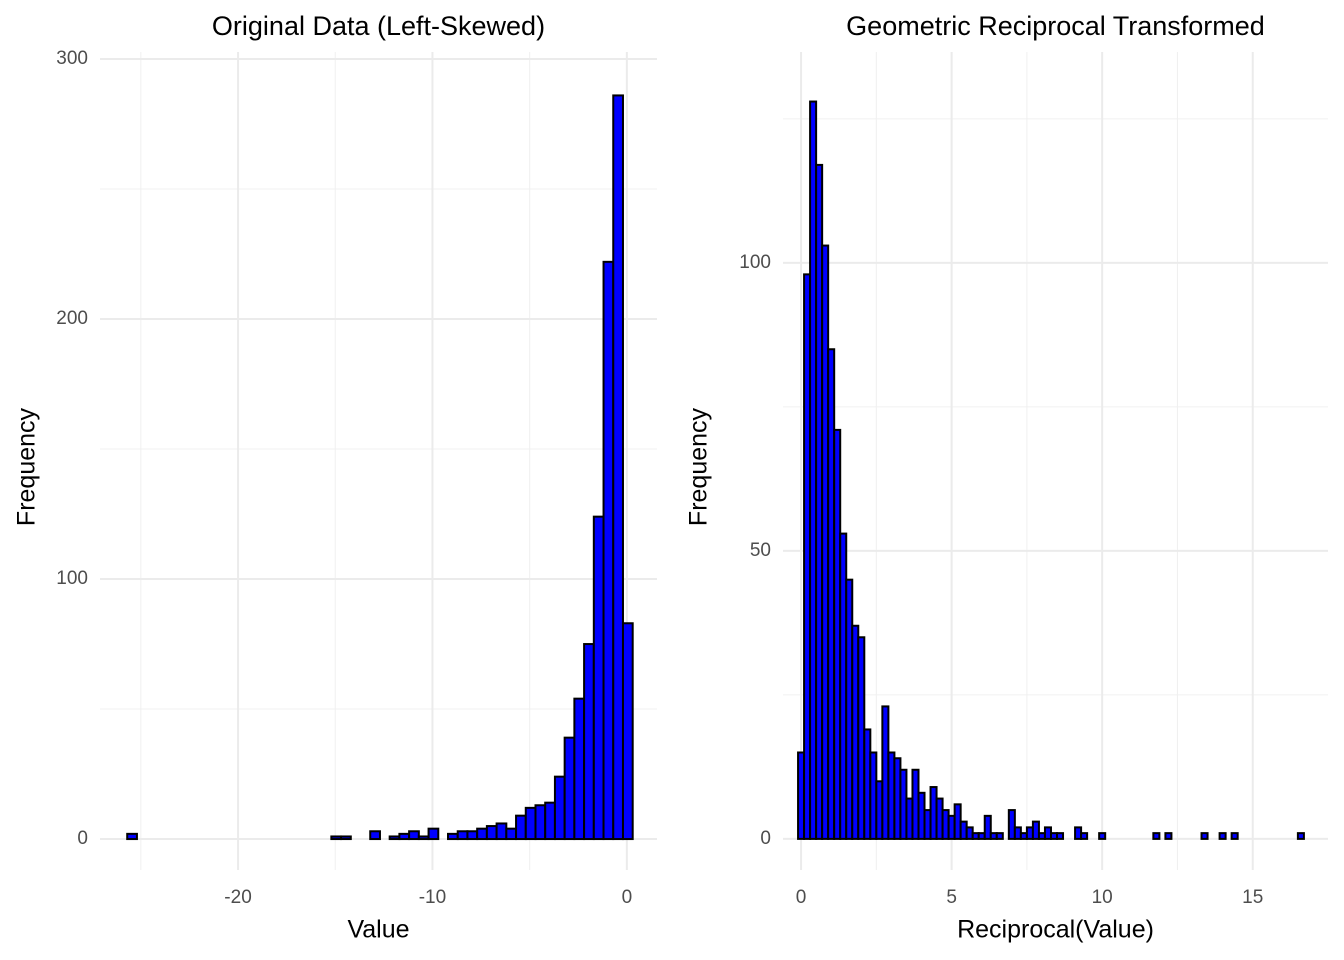  Describe the element at coordinates (72, 58) in the screenshot. I see `y-tick-label: 300` at that location.